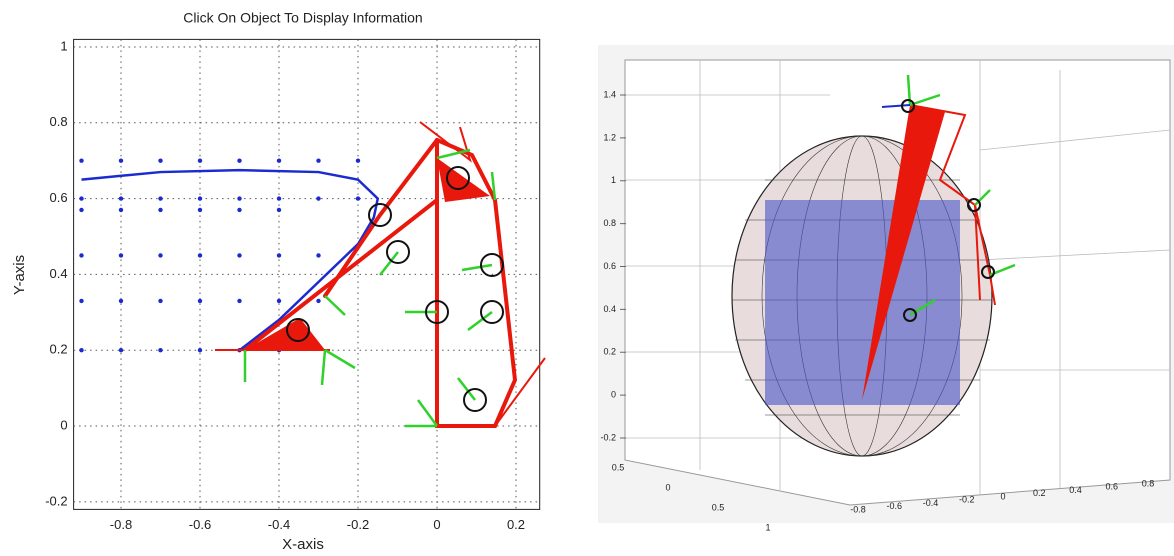  I want to click on z-tick-label: 0.2, so click(609, 352).